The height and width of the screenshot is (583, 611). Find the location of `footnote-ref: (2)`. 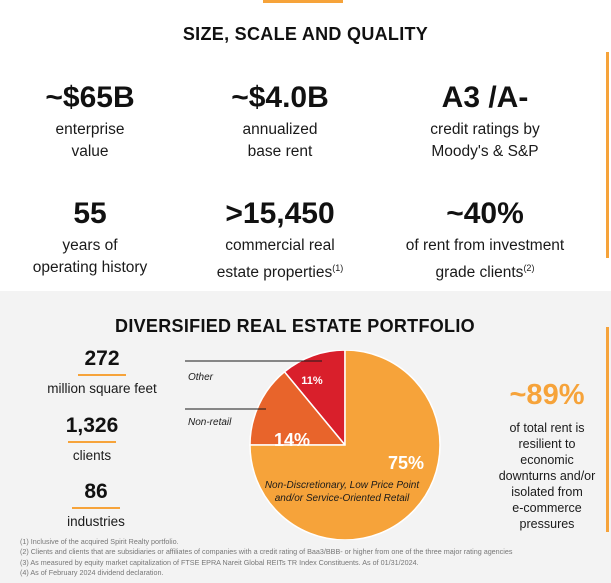

footnote-ref: (2) is located at coordinates (529, 268).